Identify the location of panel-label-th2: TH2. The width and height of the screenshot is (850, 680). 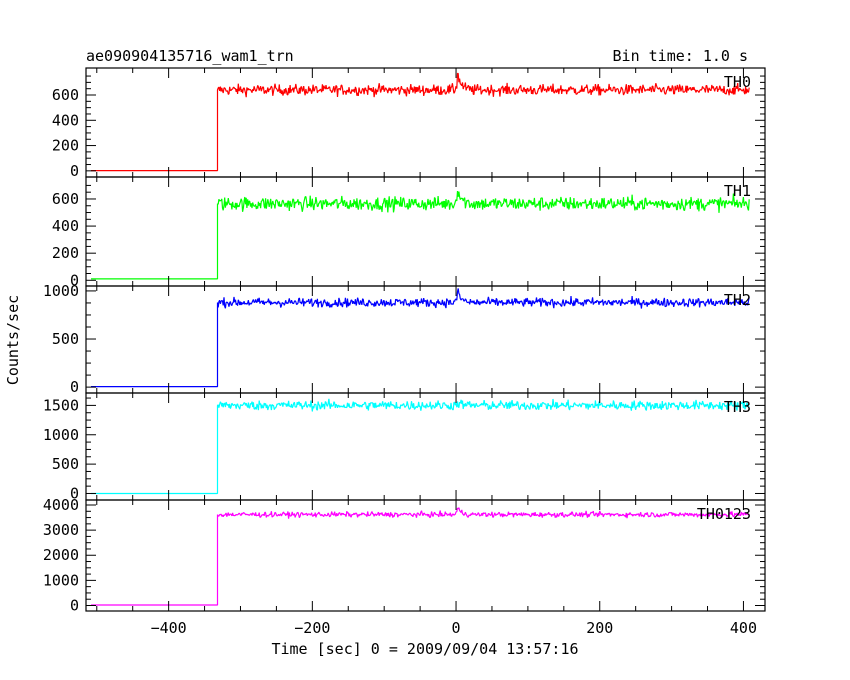
(737, 300).